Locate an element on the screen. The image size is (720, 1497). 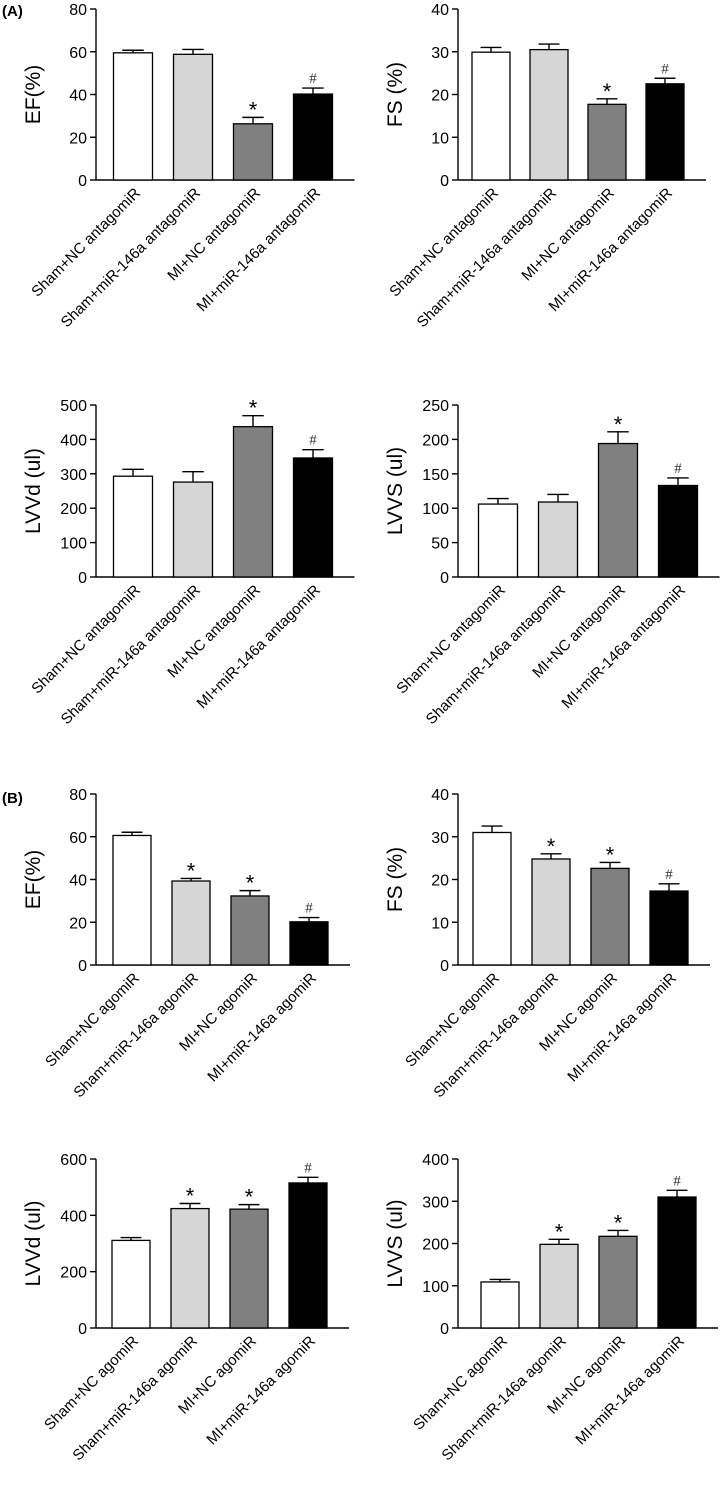
y-tick-label: 500 is located at coordinates (73, 406).